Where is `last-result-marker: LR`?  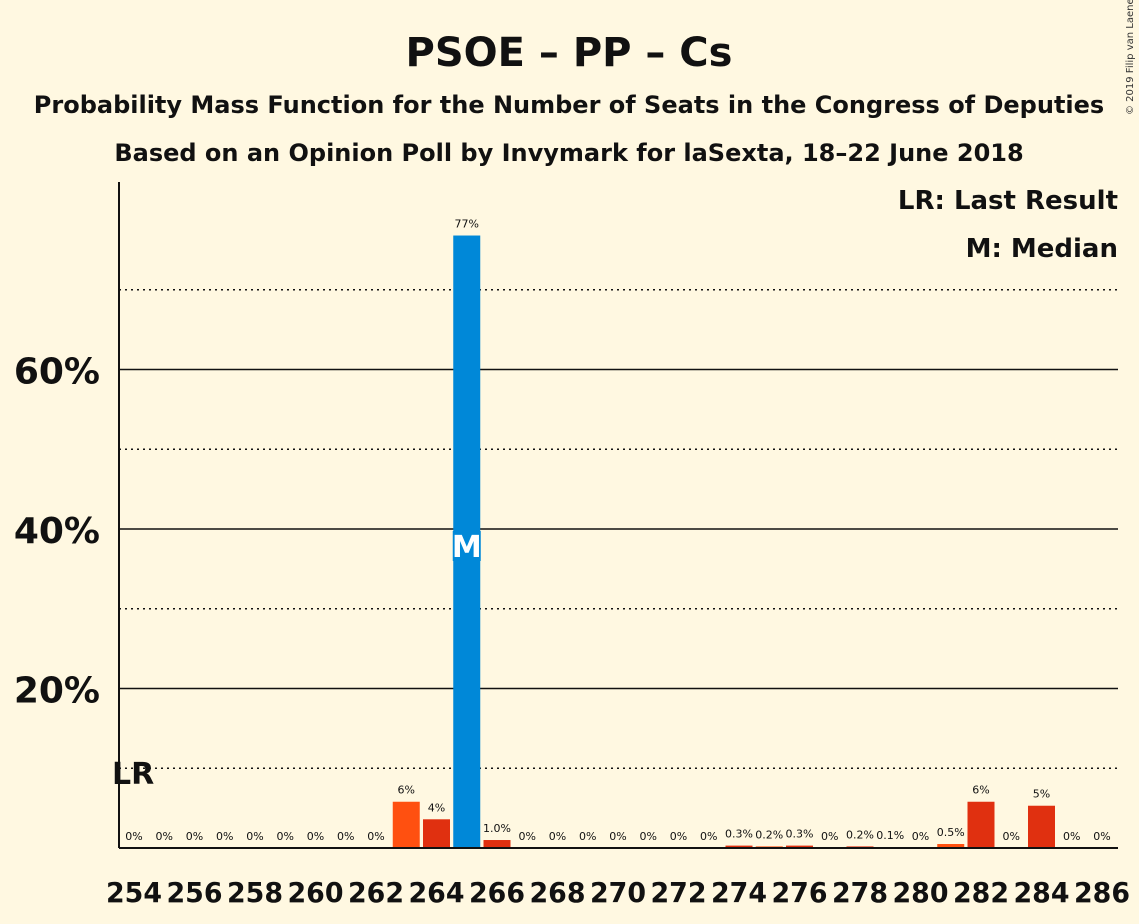
last-result-marker: LR is located at coordinates (133, 774).